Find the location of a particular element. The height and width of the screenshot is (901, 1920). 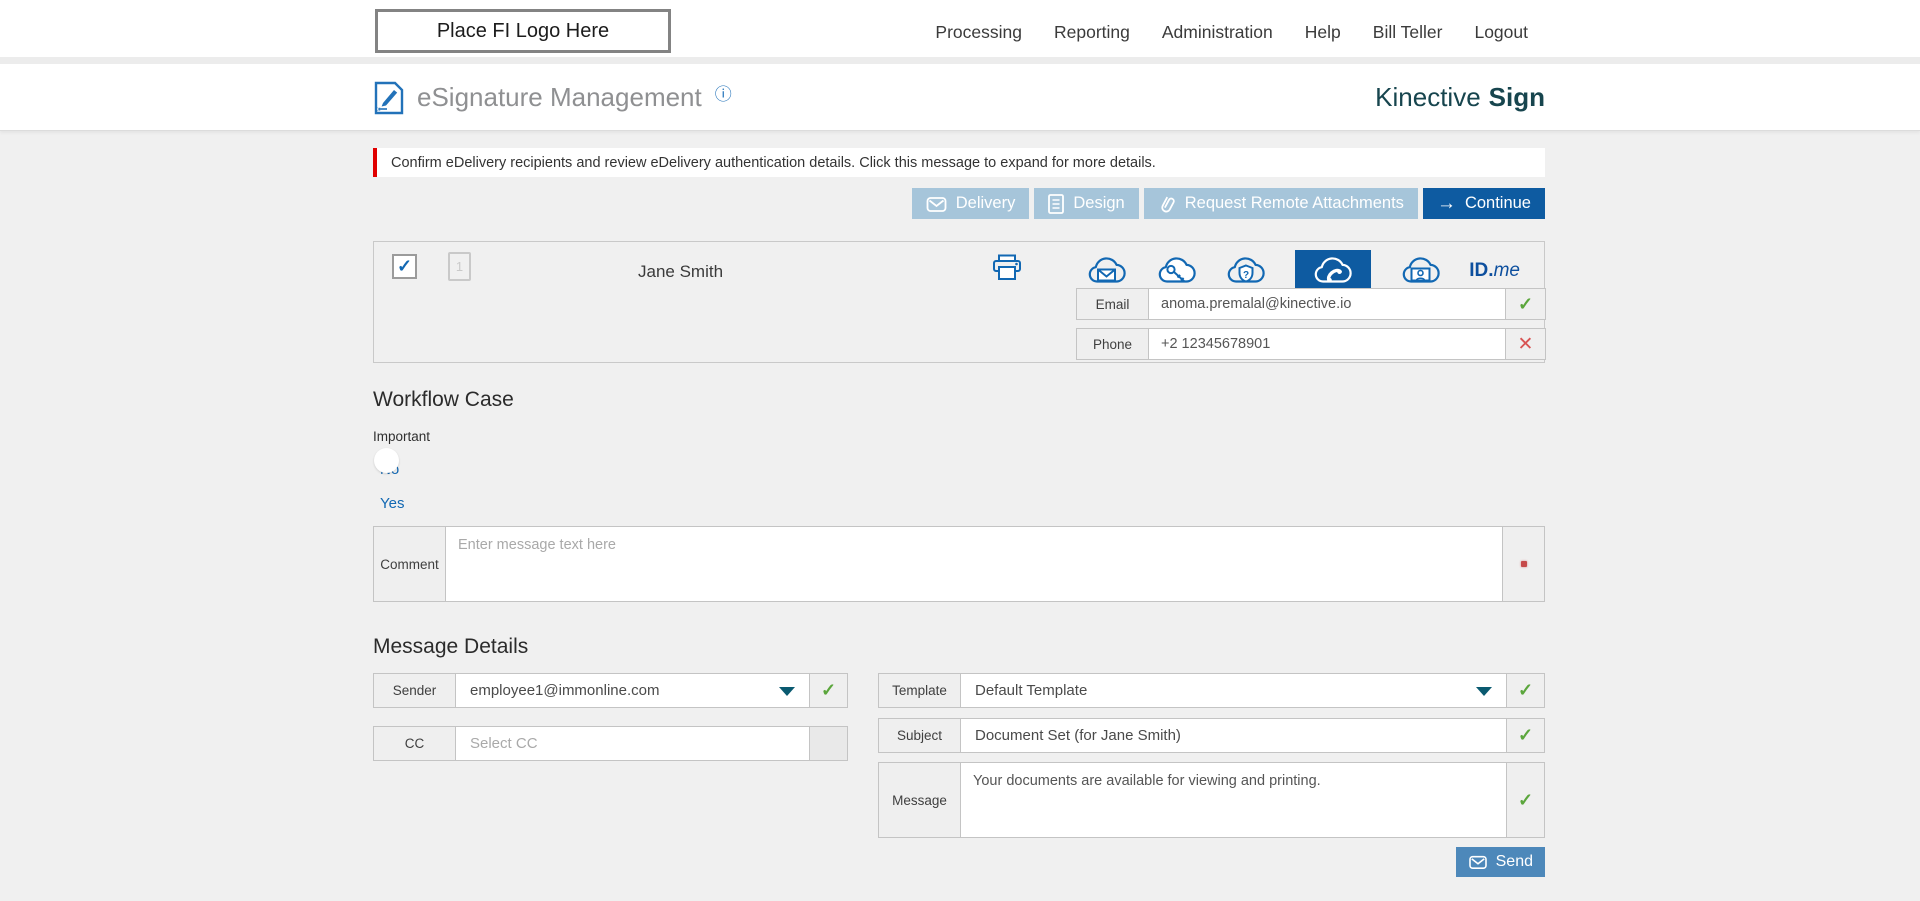

important-field-label: Important is located at coordinates (402, 436).